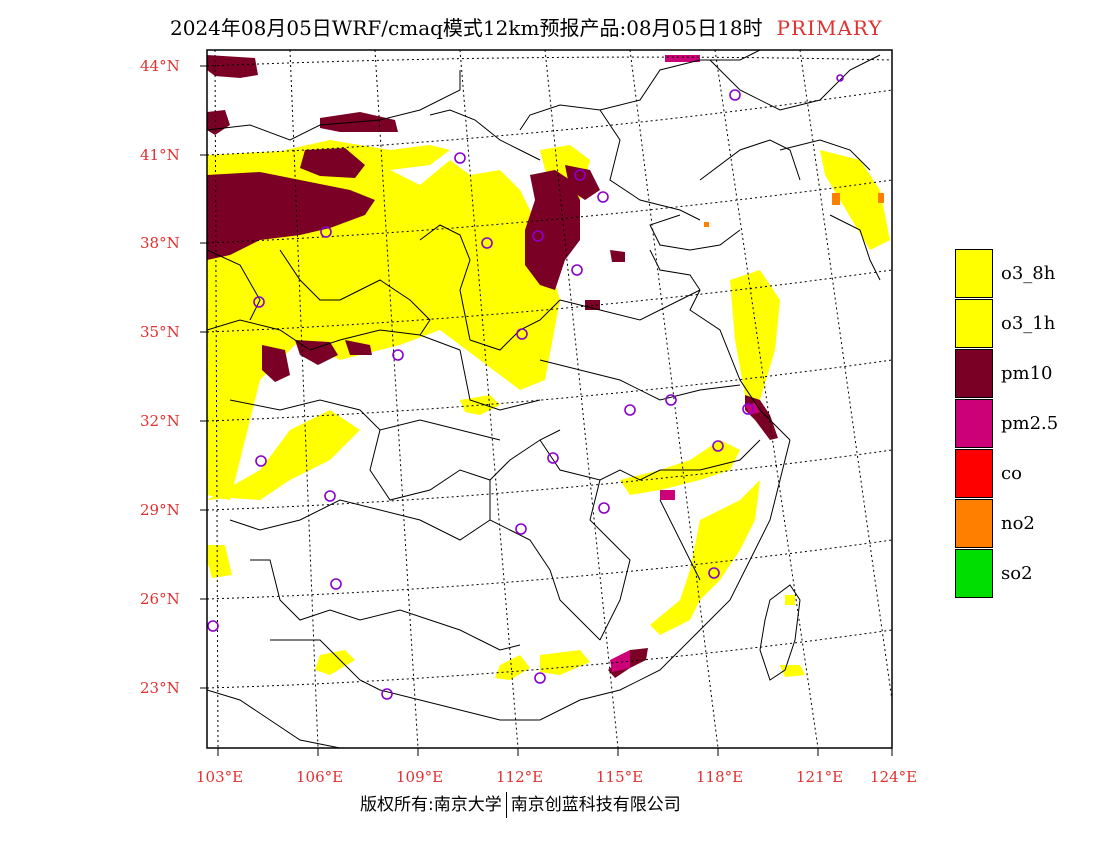 This screenshot has height=850, width=1100. I want to click on legend: o3_8h o3_1h pm10 pm2.5 co no2 so2, so click(1006, 423).